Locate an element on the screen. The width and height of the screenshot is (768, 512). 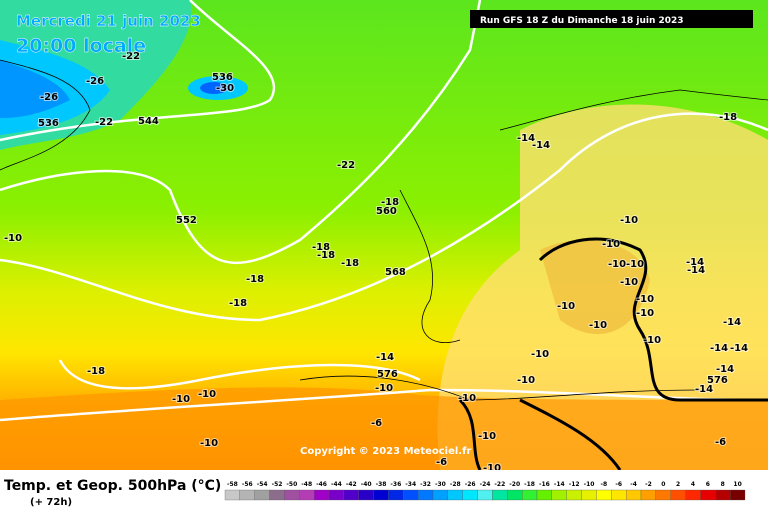
scale-label: -20 is located at coordinates (514, 484).